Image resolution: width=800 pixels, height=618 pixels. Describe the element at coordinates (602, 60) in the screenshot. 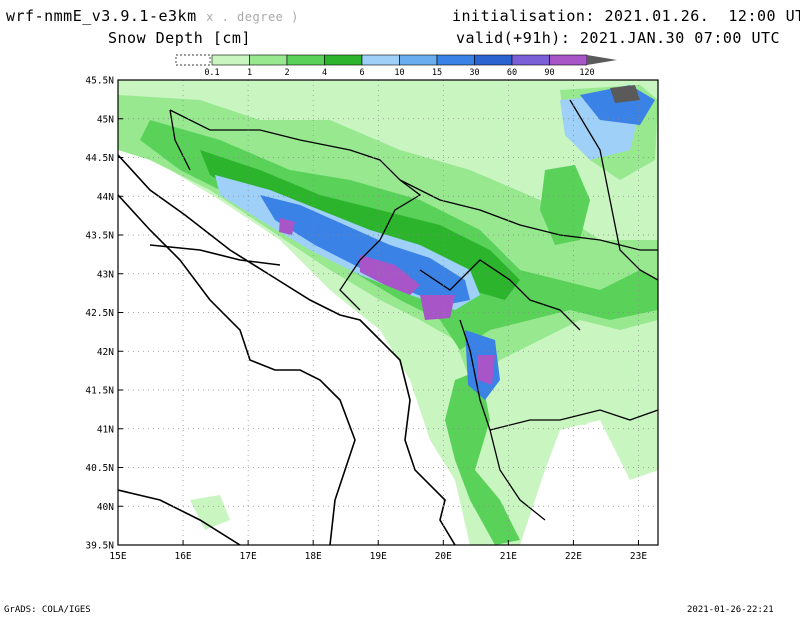

I see `colorbar-overflow-arrow` at that location.